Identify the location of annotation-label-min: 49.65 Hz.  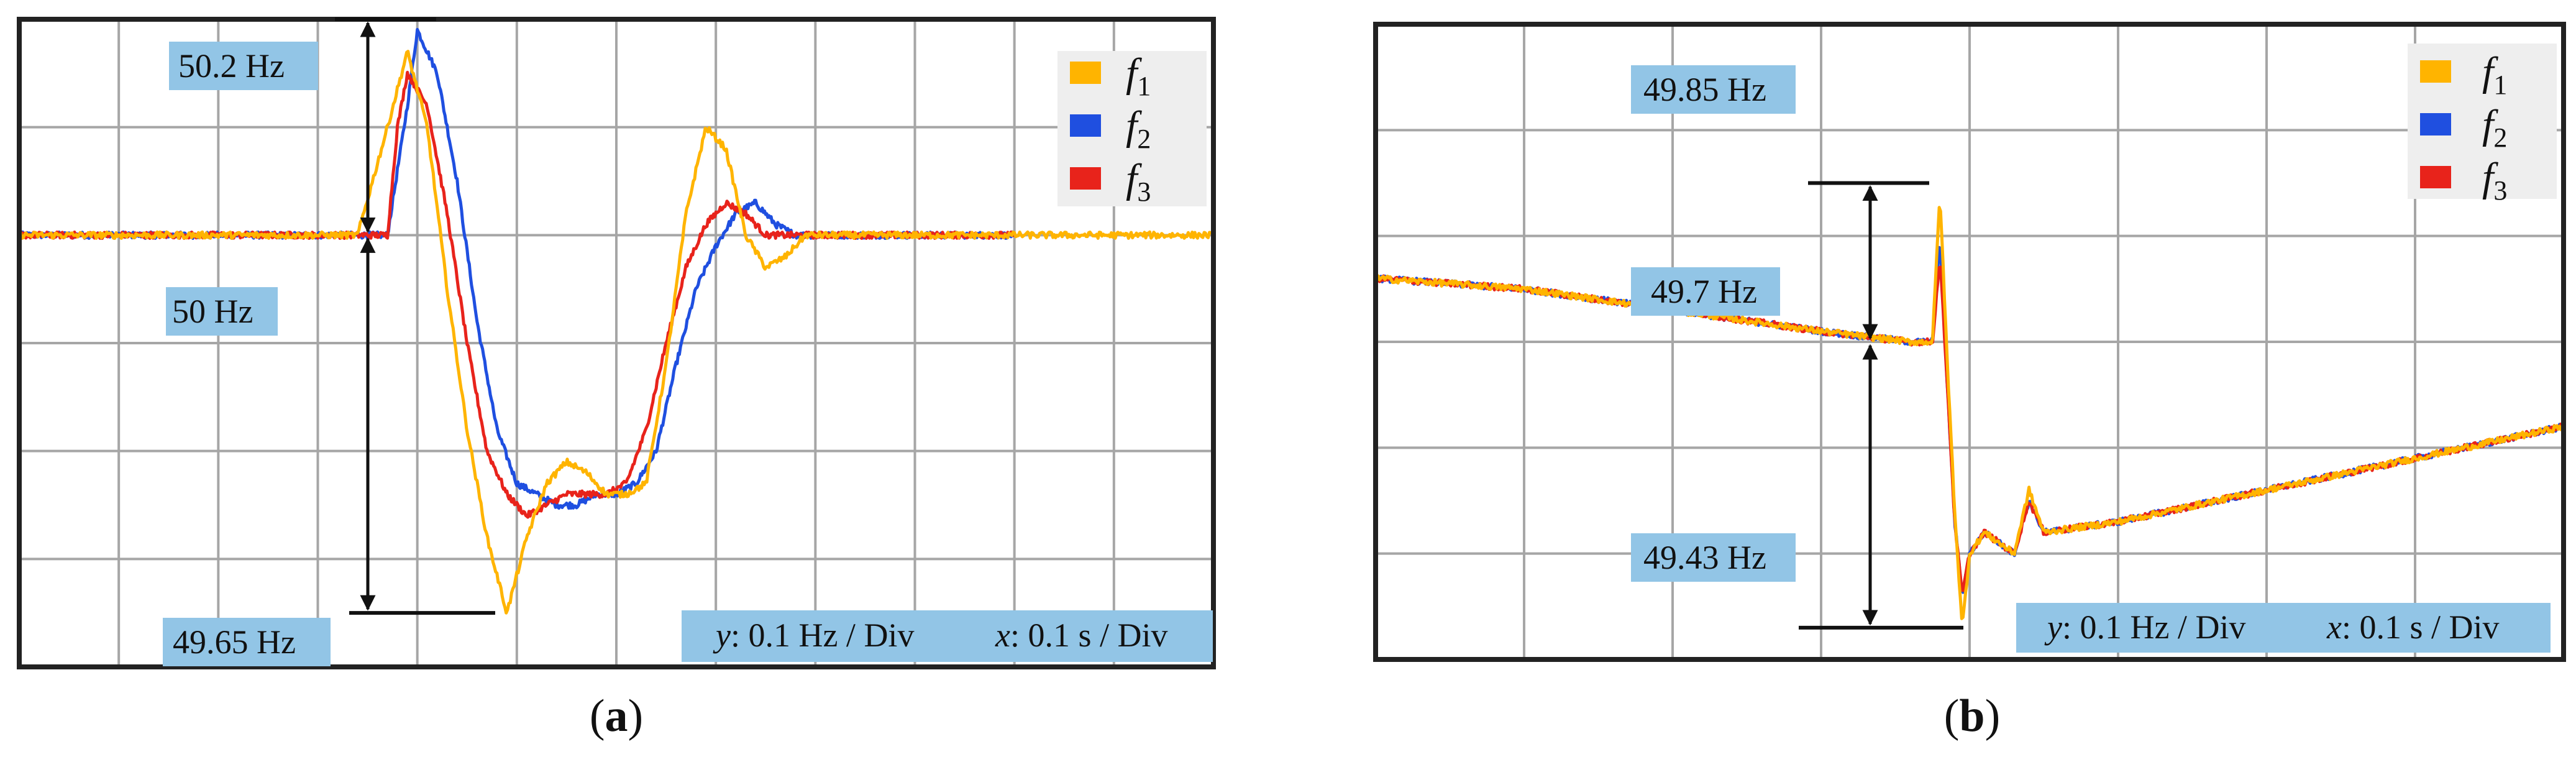
(234, 642).